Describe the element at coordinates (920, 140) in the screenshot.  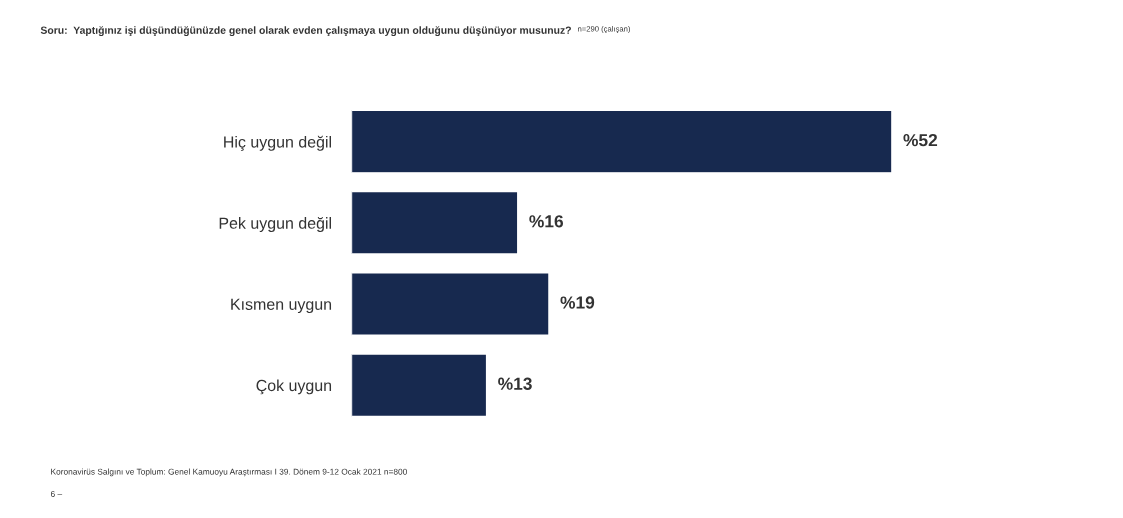
I see `data-label: %52` at that location.